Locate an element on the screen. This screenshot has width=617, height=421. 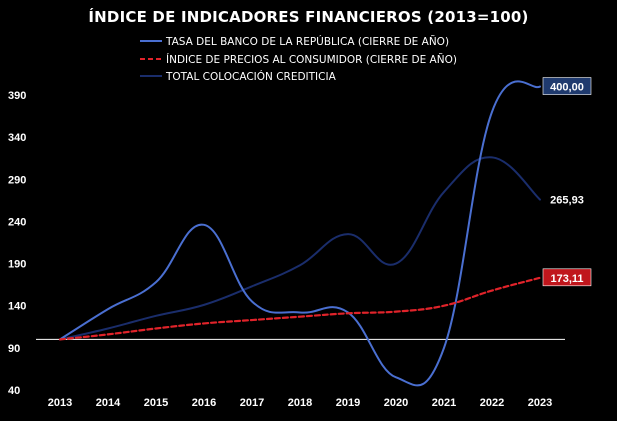
end-value-label-text: 400,00 is located at coordinates (567, 88).